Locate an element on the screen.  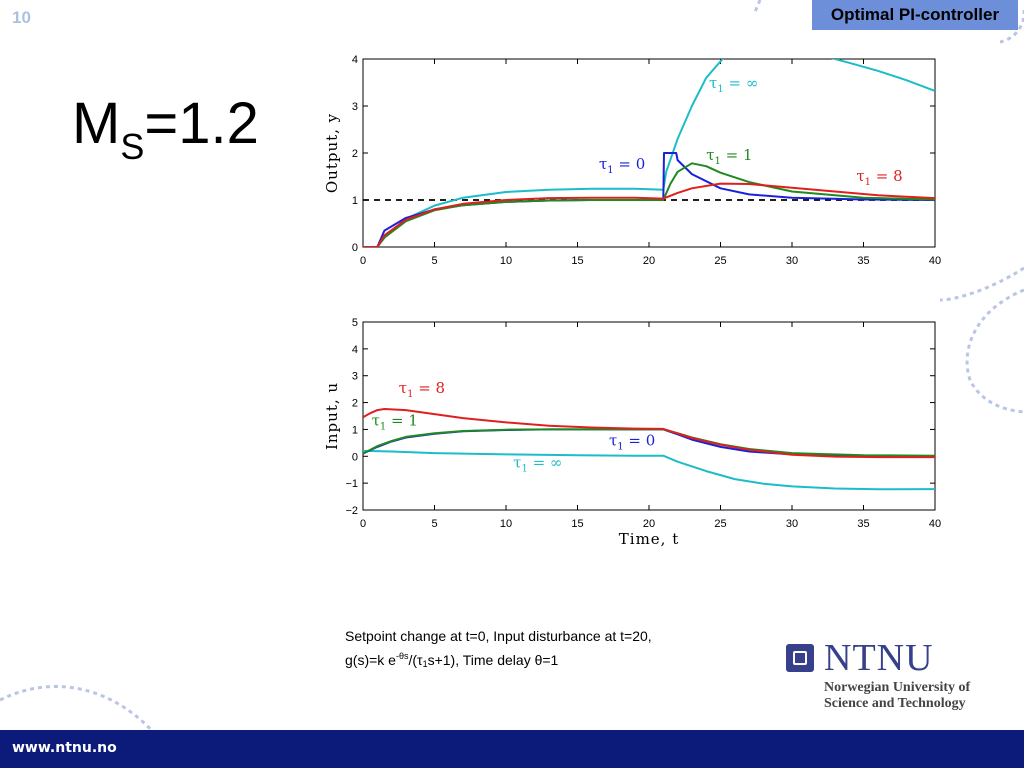
series-line-green is located at coordinates (649, 204).